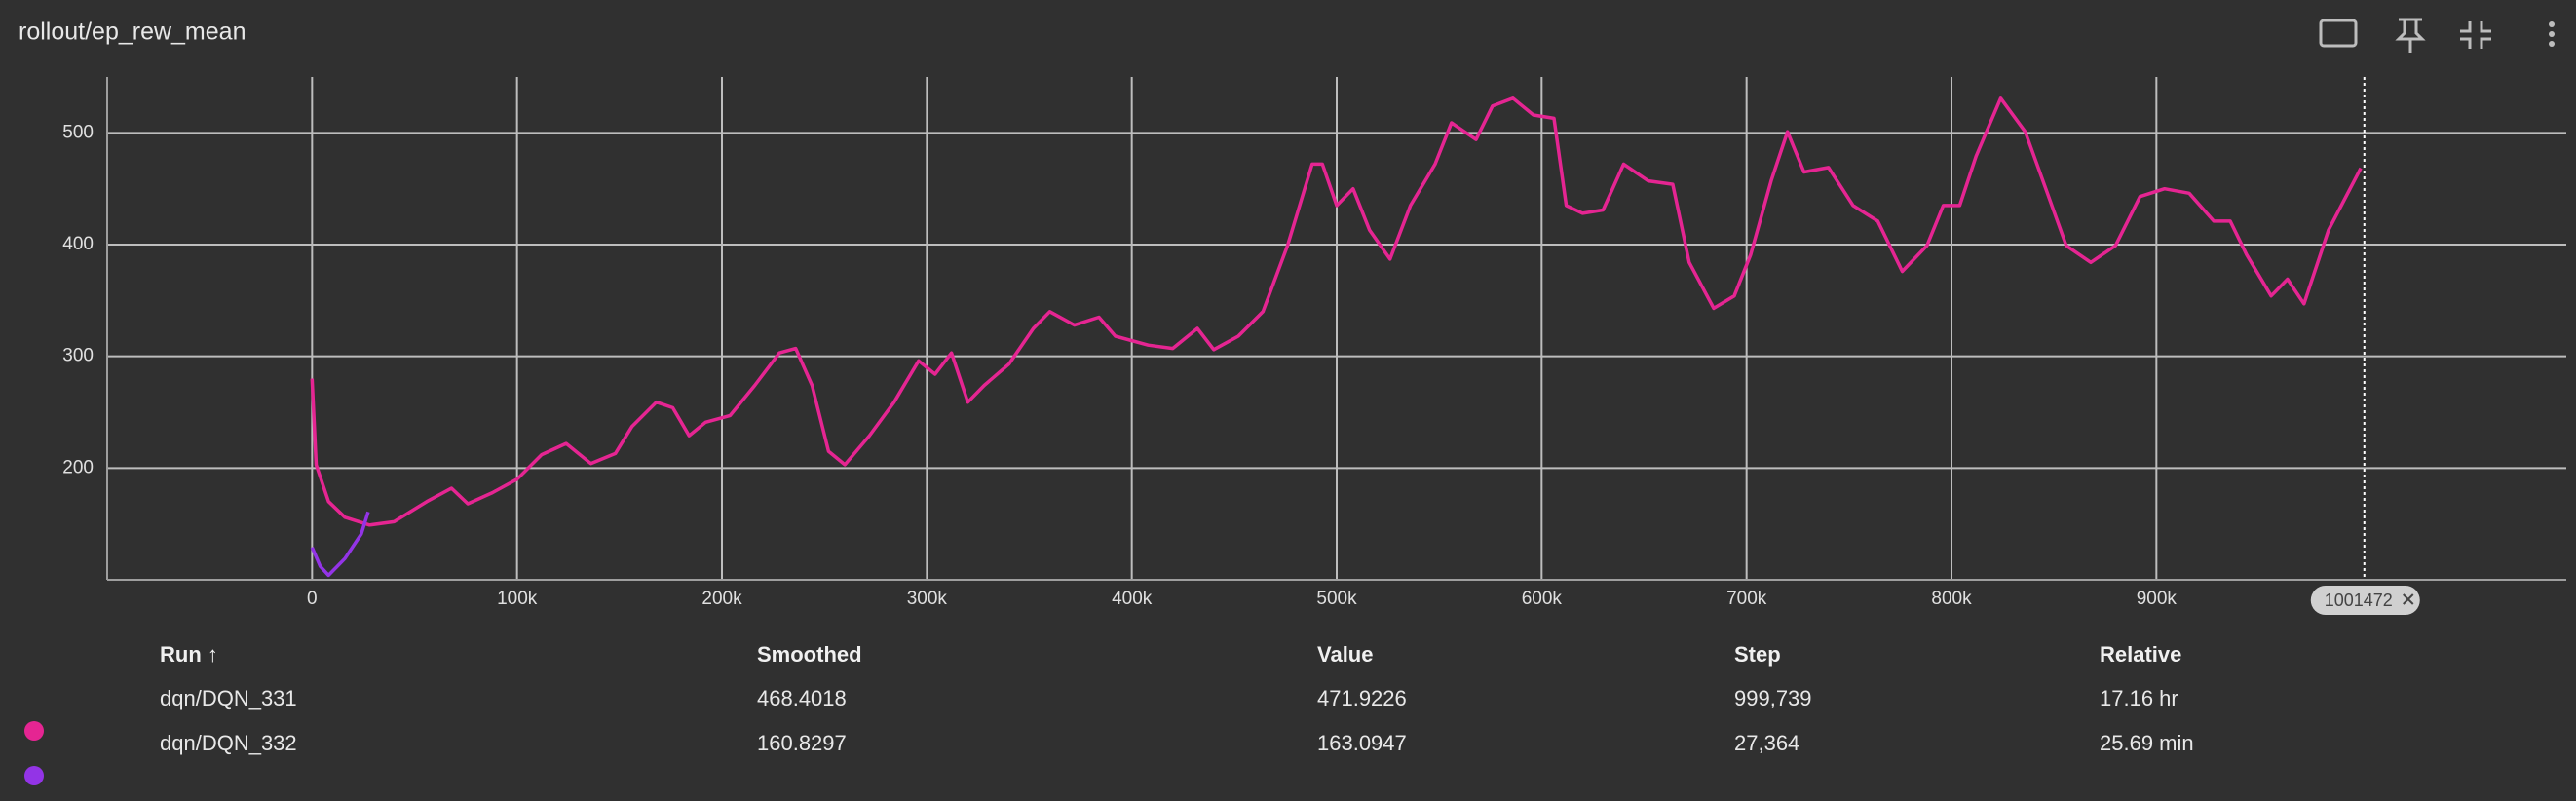 The image size is (2576, 801). What do you see at coordinates (1362, 698) in the screenshot?
I see `table-cell: 471.9226` at bounding box center [1362, 698].